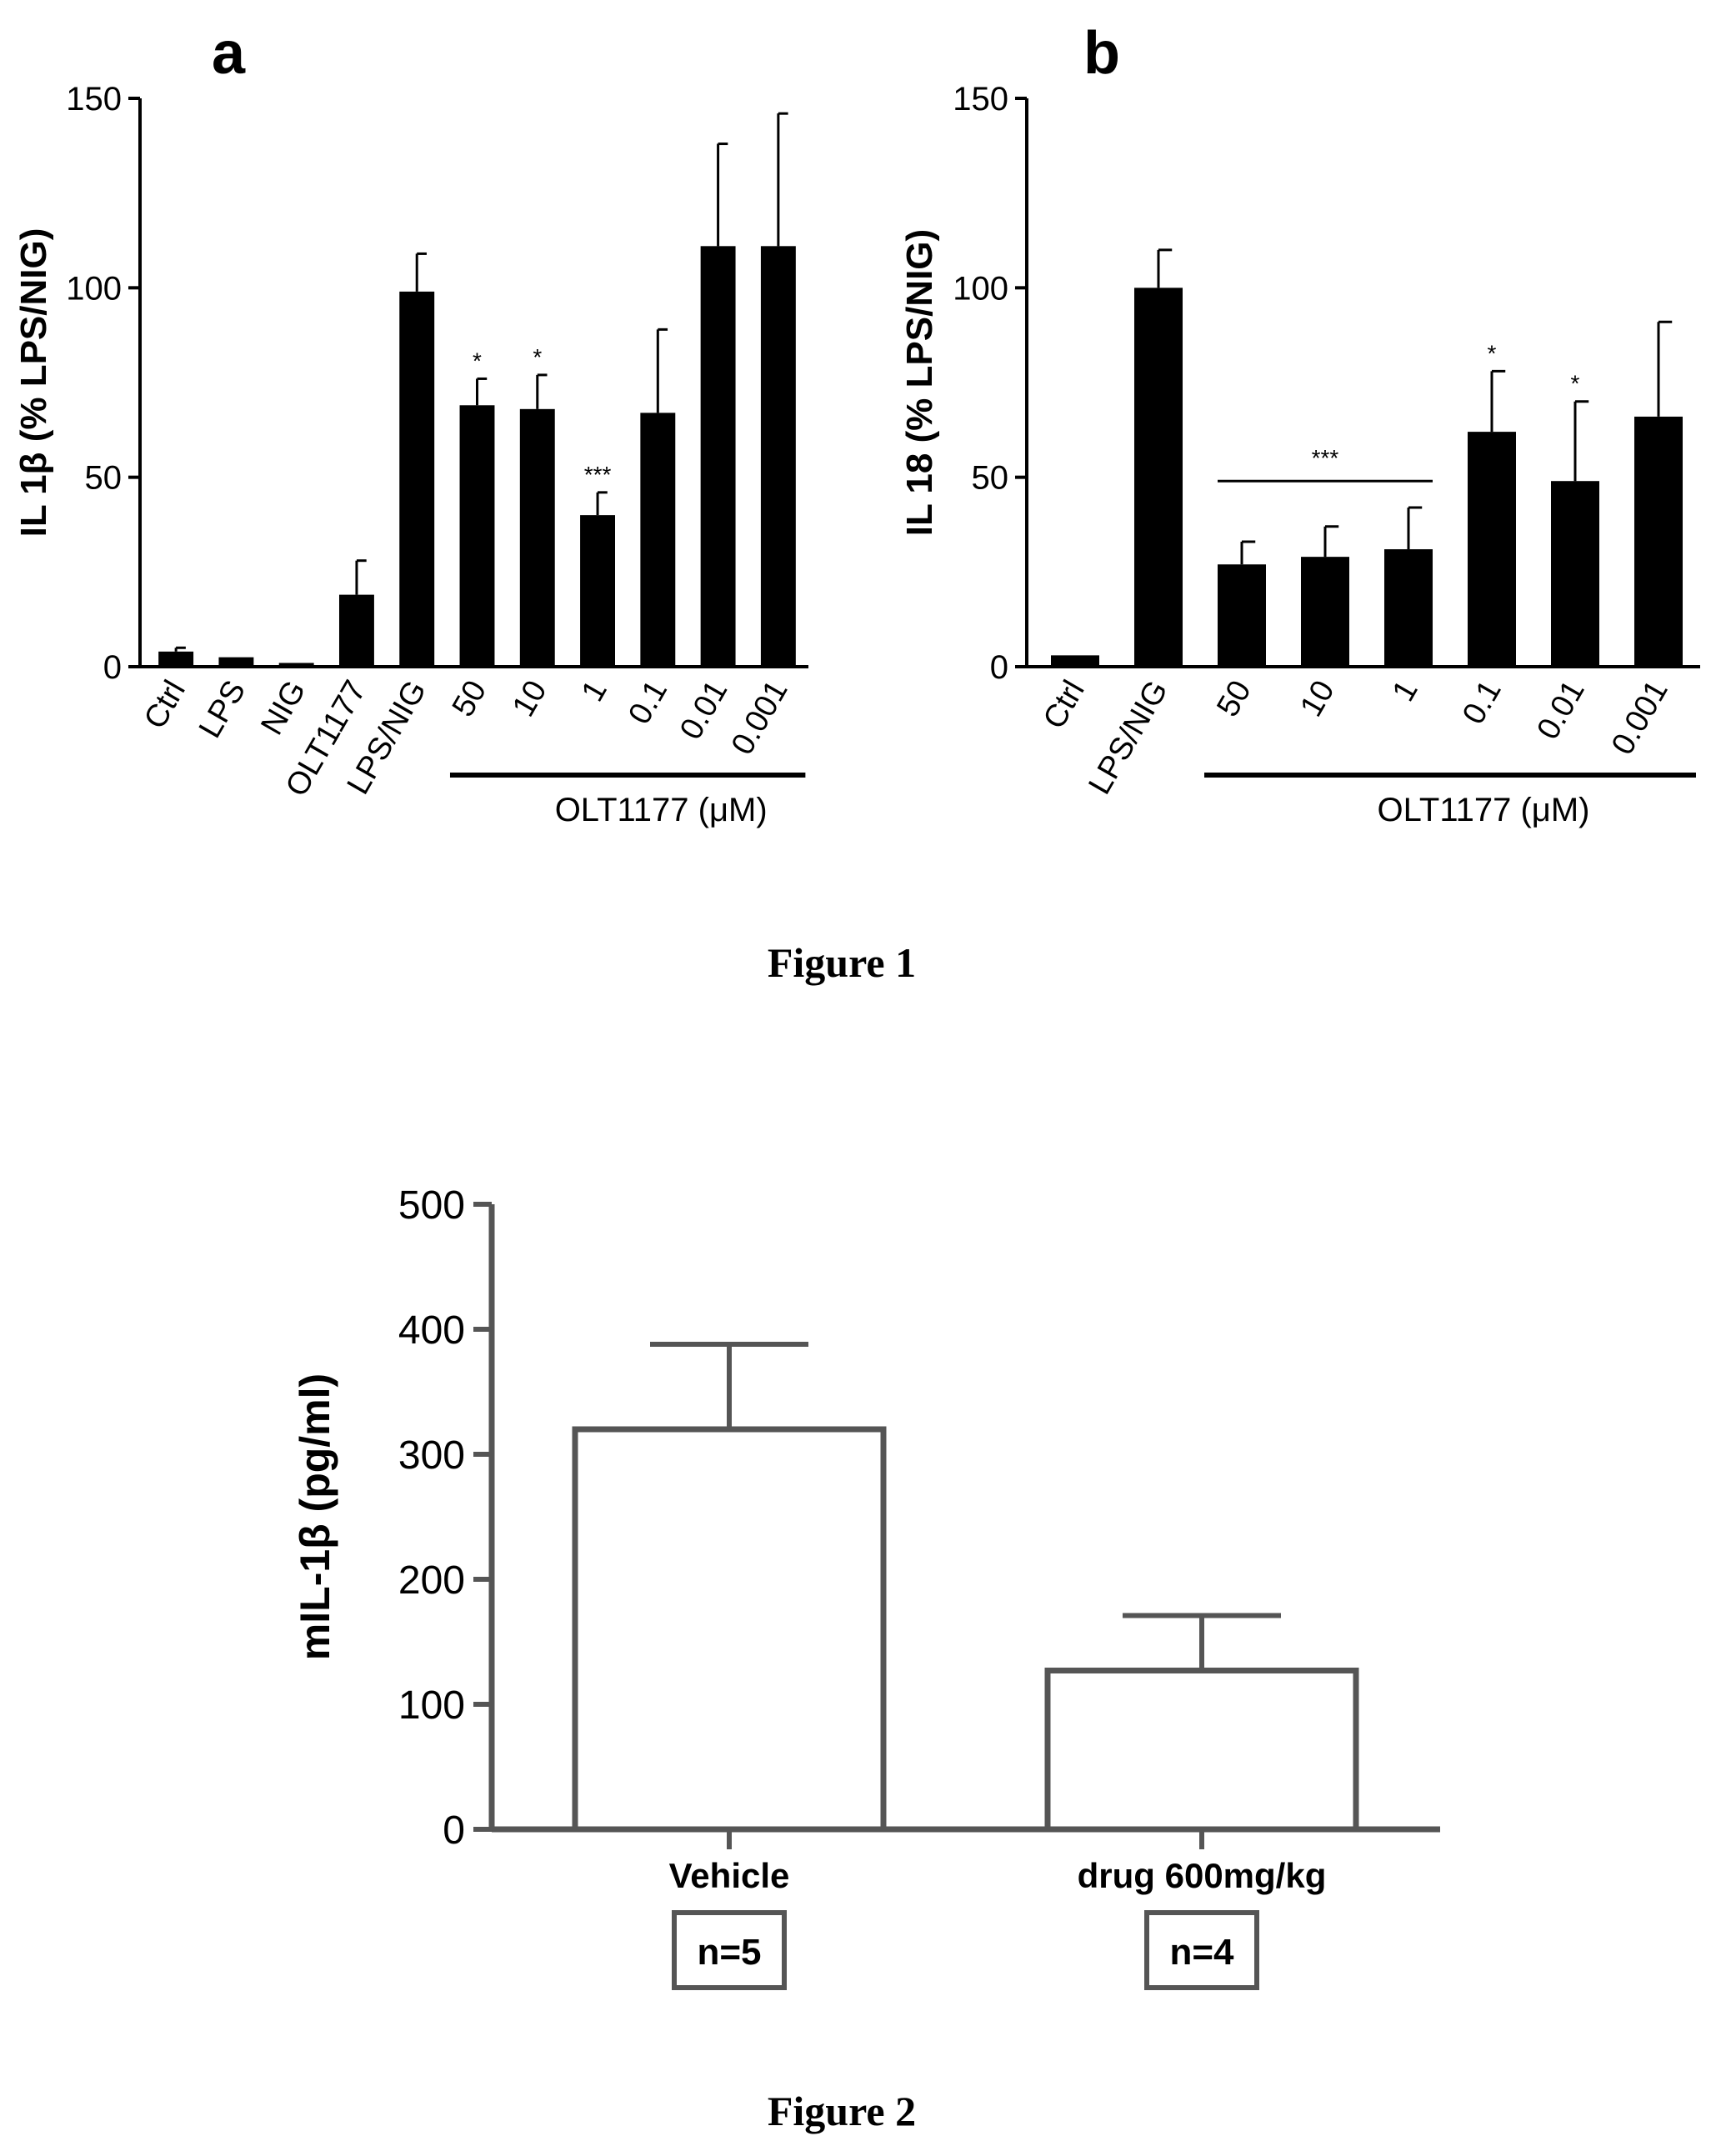  Describe the element at coordinates (223, 709) in the screenshot. I see `x-tick-label: LPS` at that location.